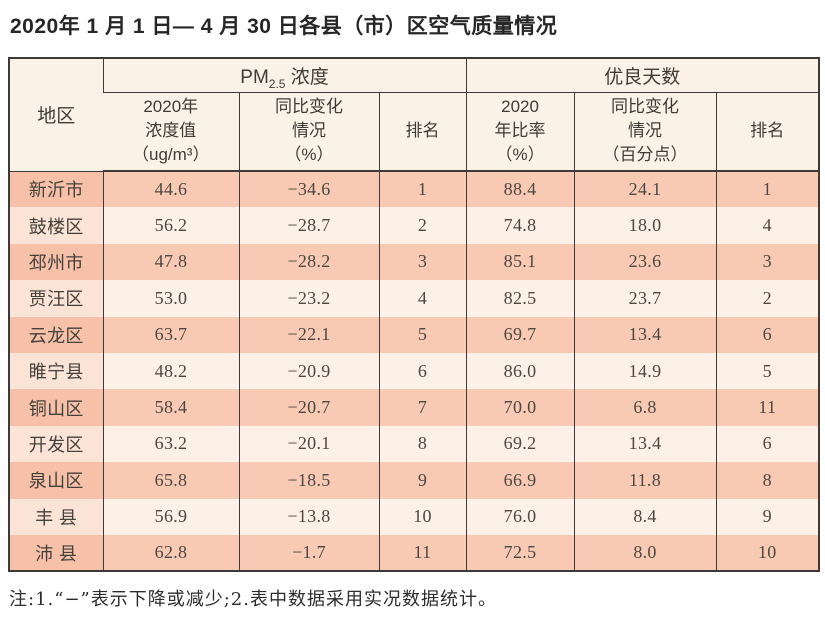 Image resolution: width=825 pixels, height=620 pixels. Describe the element at coordinates (422, 132) in the screenshot. I see `header-pm-rank: 排名` at that location.